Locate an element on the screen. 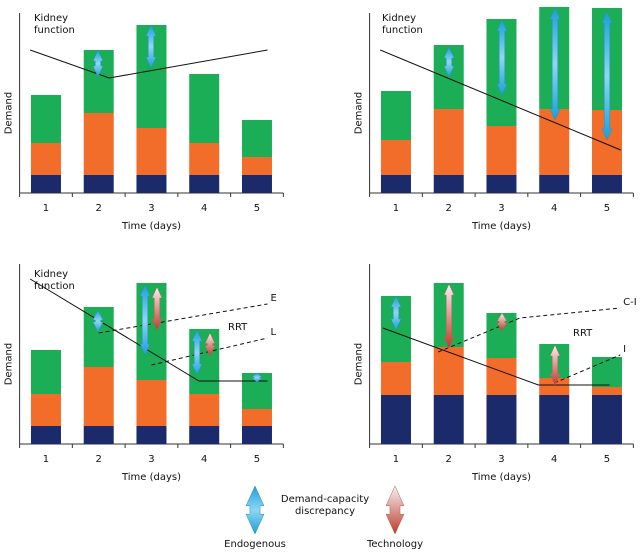 The width and height of the screenshot is (640, 557). legend-endogenous-arrow is located at coordinates (255, 510).